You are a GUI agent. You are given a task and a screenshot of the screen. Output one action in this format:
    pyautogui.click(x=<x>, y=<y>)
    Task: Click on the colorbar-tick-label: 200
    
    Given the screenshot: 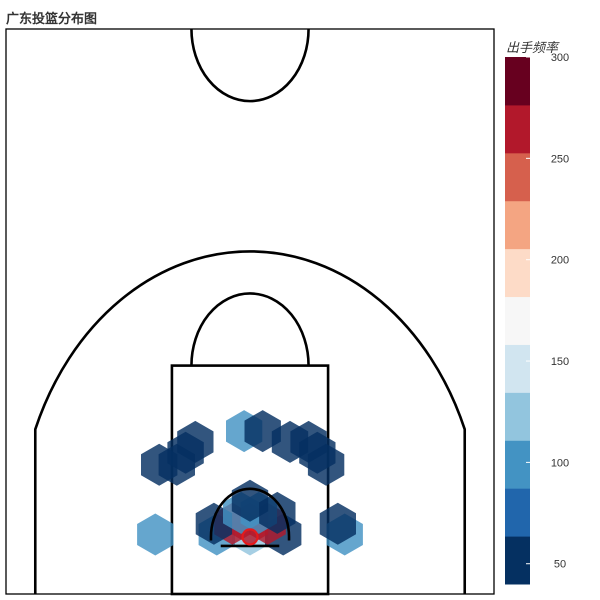 What is the action you would take?
    pyautogui.click(x=560, y=261)
    